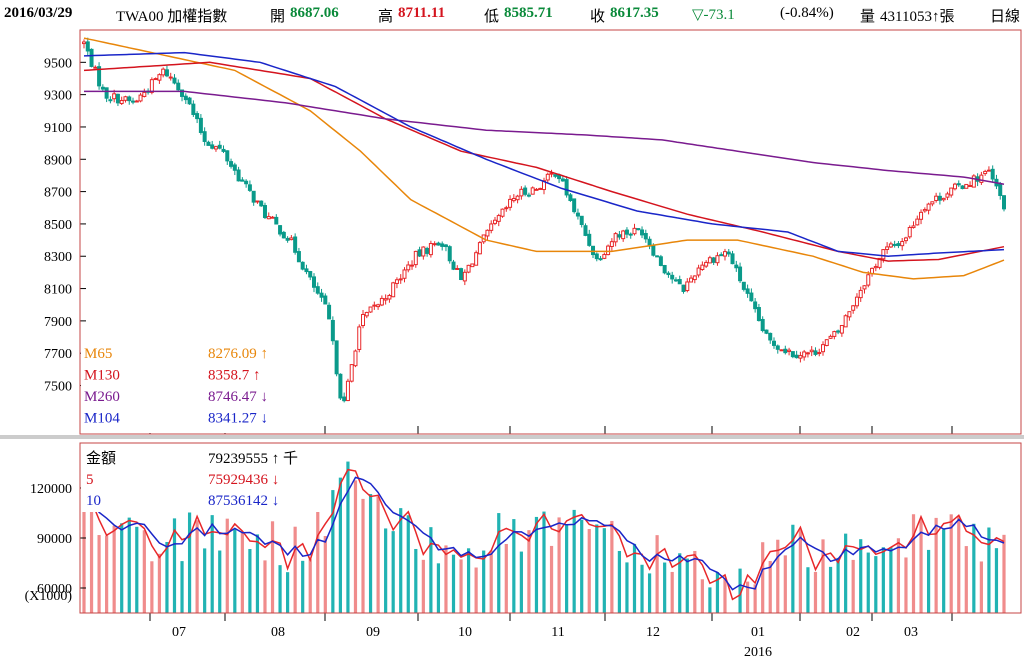  Describe the element at coordinates (102, 419) in the screenshot. I see `price-legend-name: M104` at that location.